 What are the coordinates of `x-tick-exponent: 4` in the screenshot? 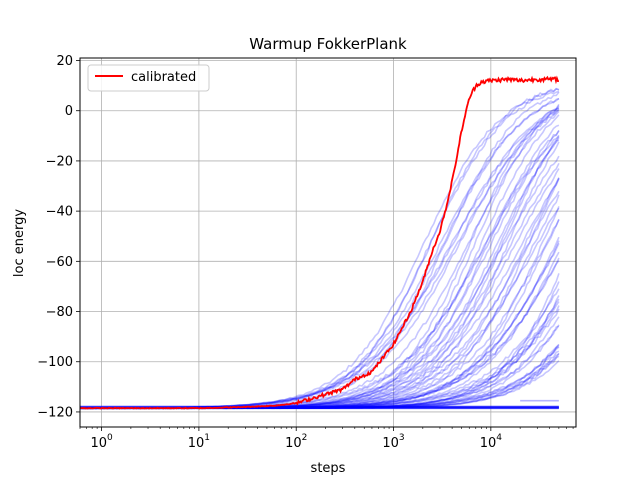 It's located at (499, 438).